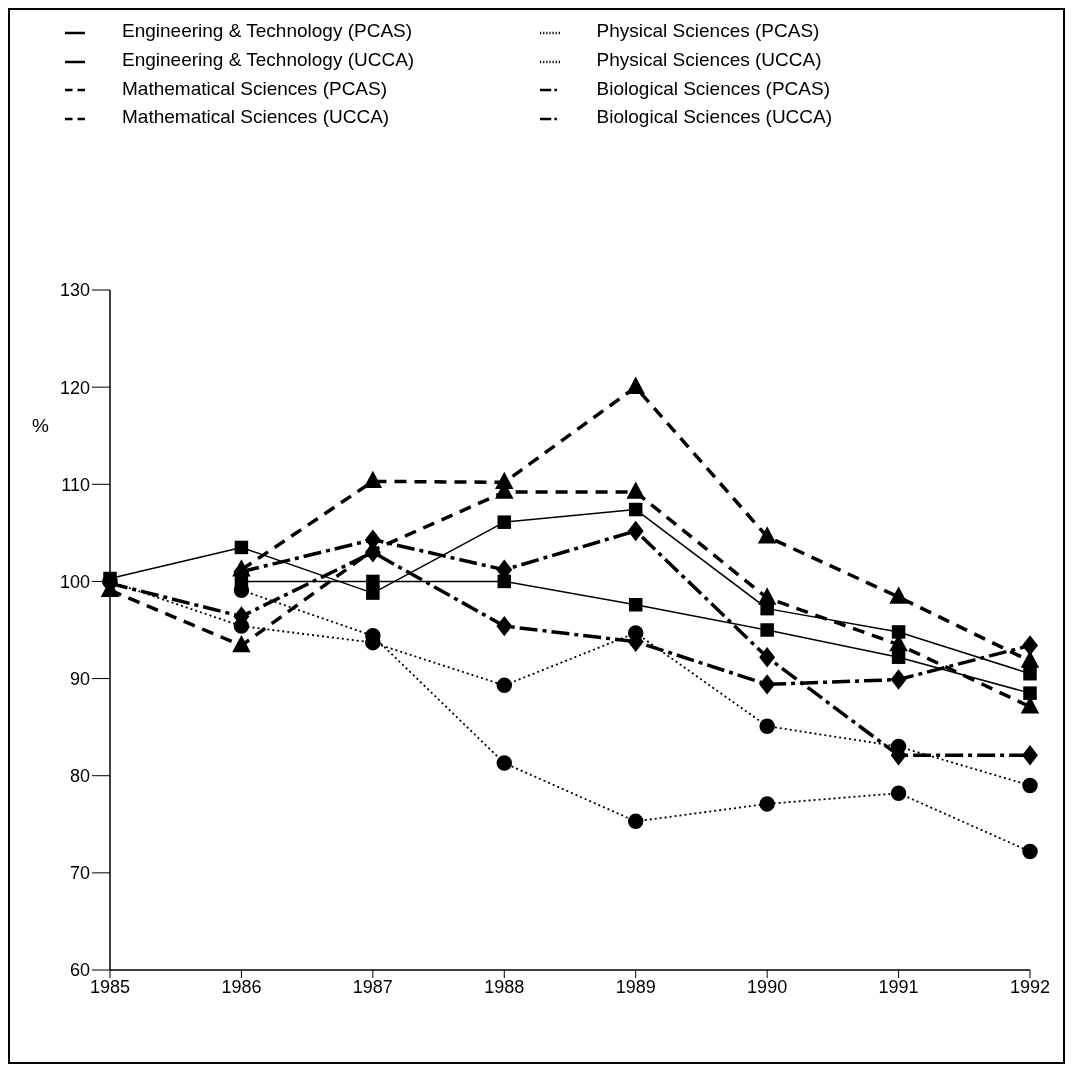  What do you see at coordinates (372, 986) in the screenshot?
I see `x-tick-label: 1987` at bounding box center [372, 986].